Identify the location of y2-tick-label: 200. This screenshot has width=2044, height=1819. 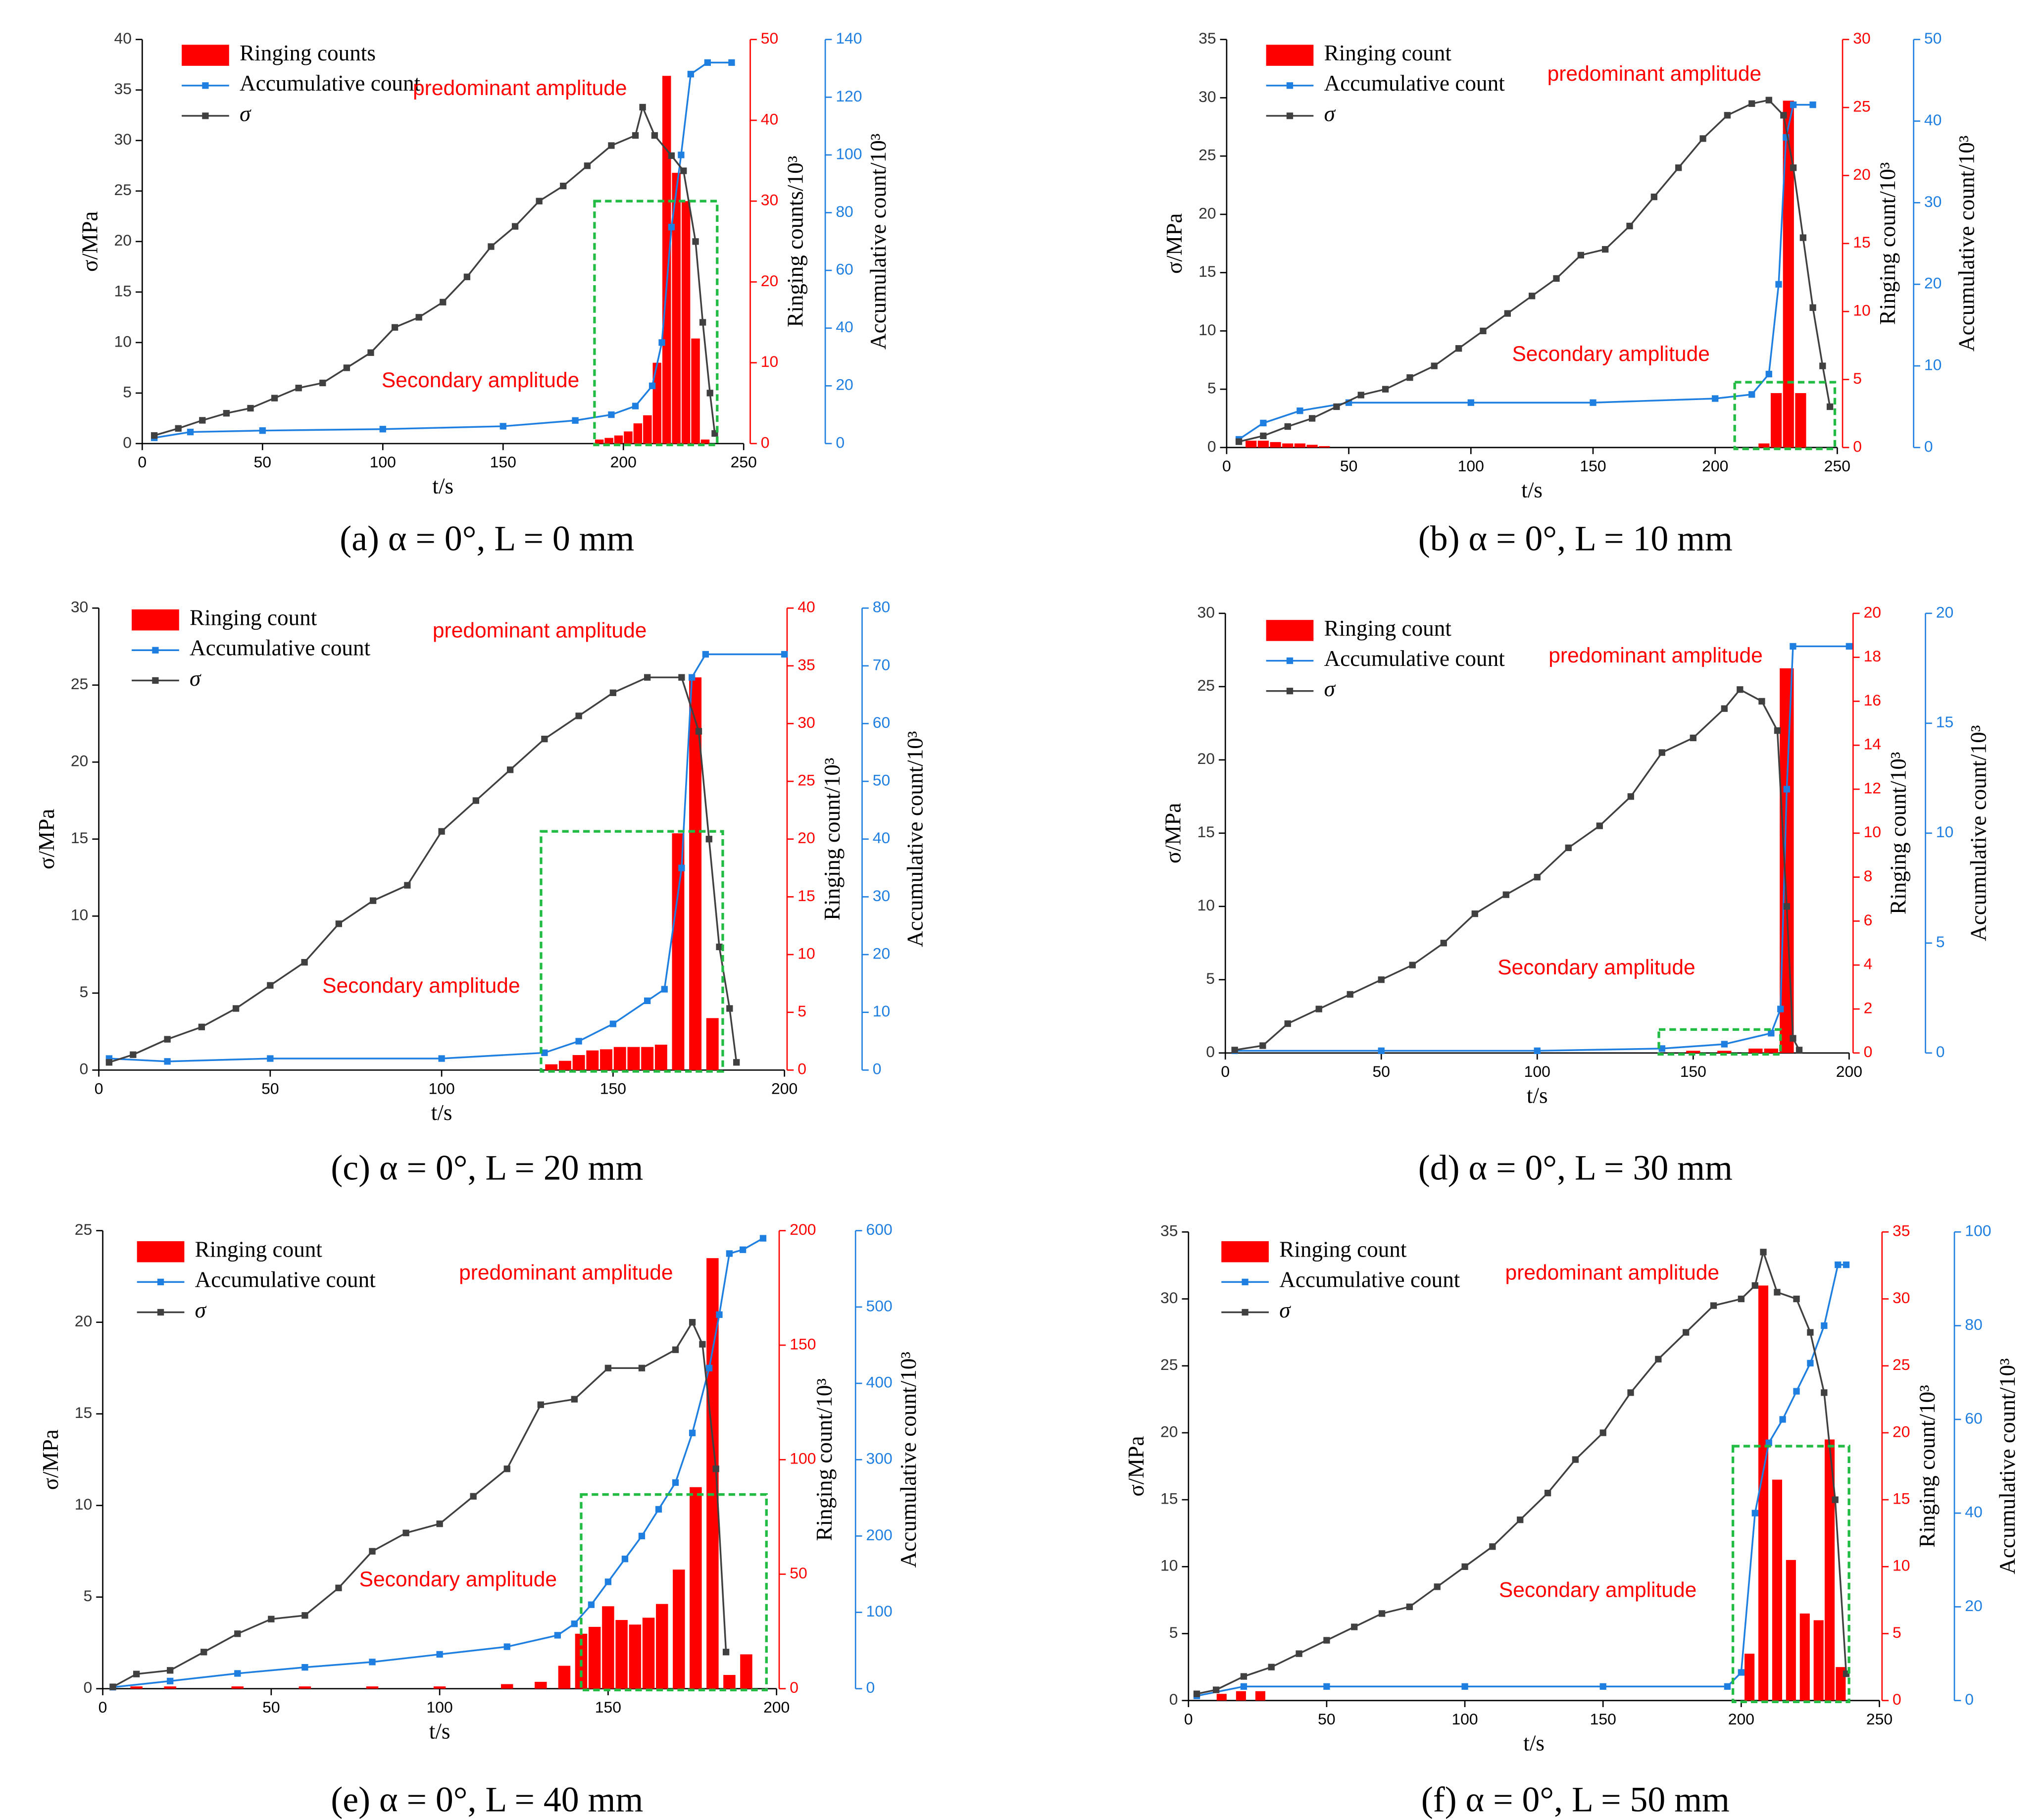
(803, 1229).